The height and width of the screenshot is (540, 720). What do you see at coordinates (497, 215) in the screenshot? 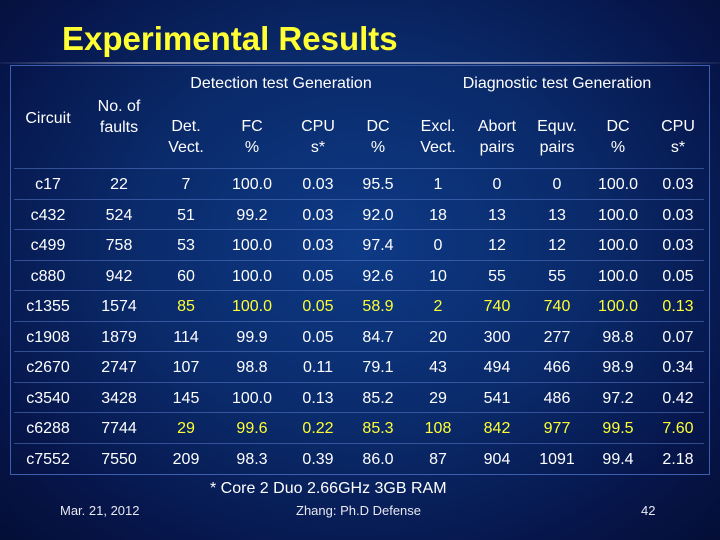
I see `cell-abort-pairs: 13` at bounding box center [497, 215].